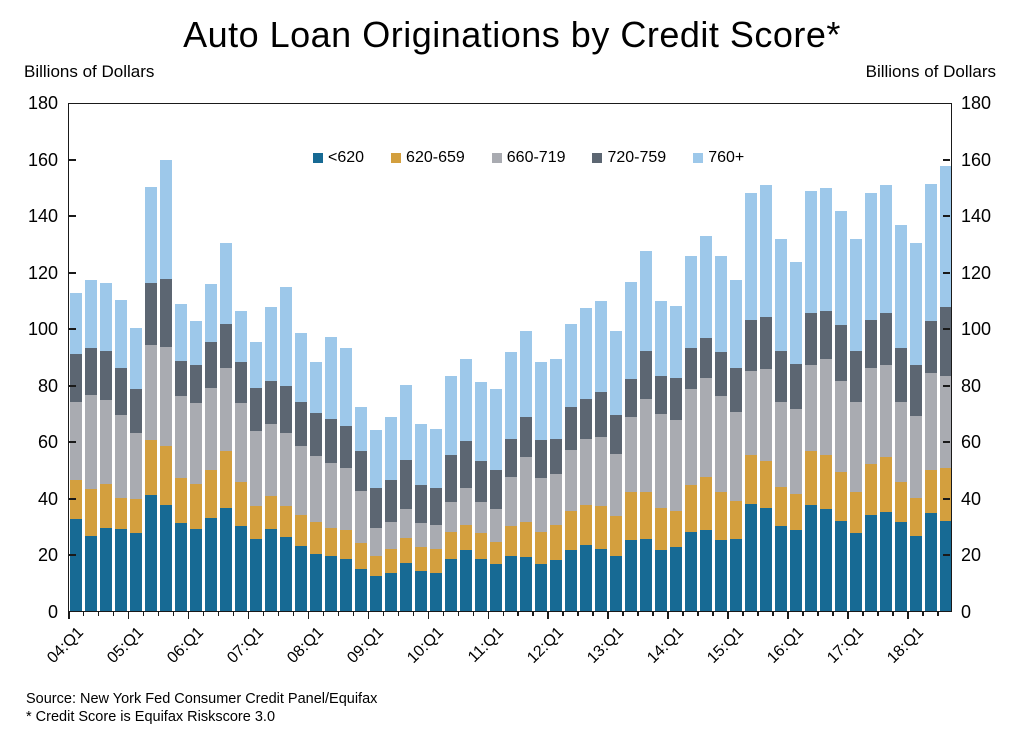 This screenshot has height=737, width=1024. Describe the element at coordinates (42, 216) in the screenshot. I see `y-tick-label-left: 140` at that location.